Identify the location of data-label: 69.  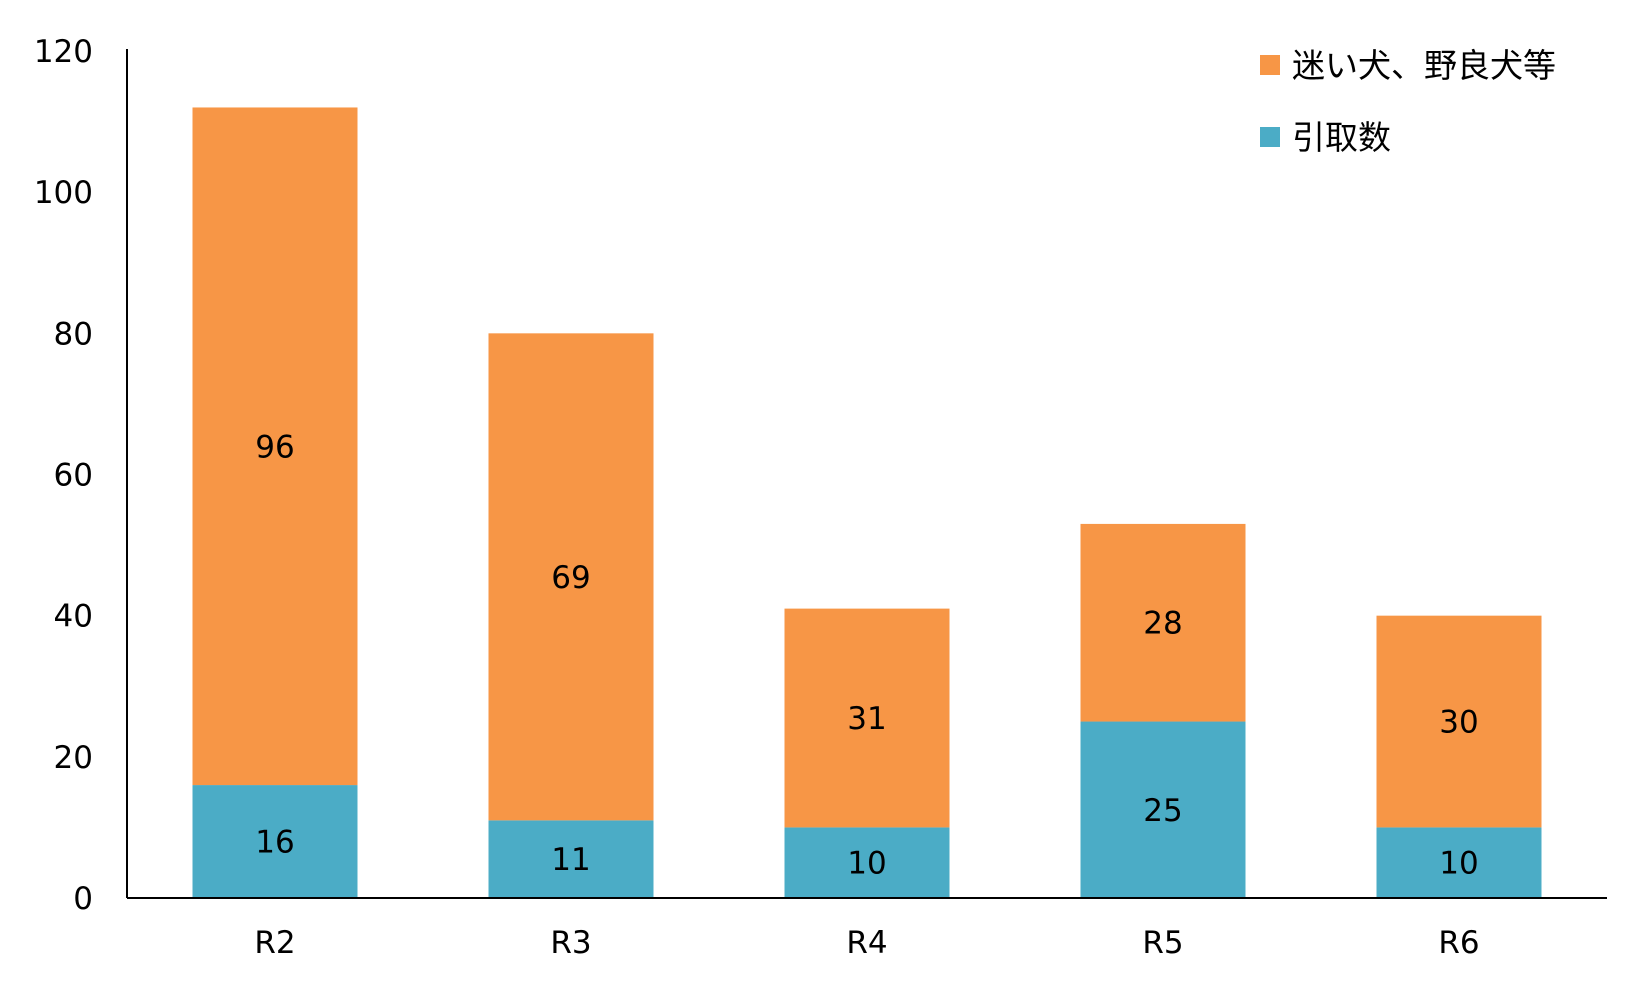
(570, 578).